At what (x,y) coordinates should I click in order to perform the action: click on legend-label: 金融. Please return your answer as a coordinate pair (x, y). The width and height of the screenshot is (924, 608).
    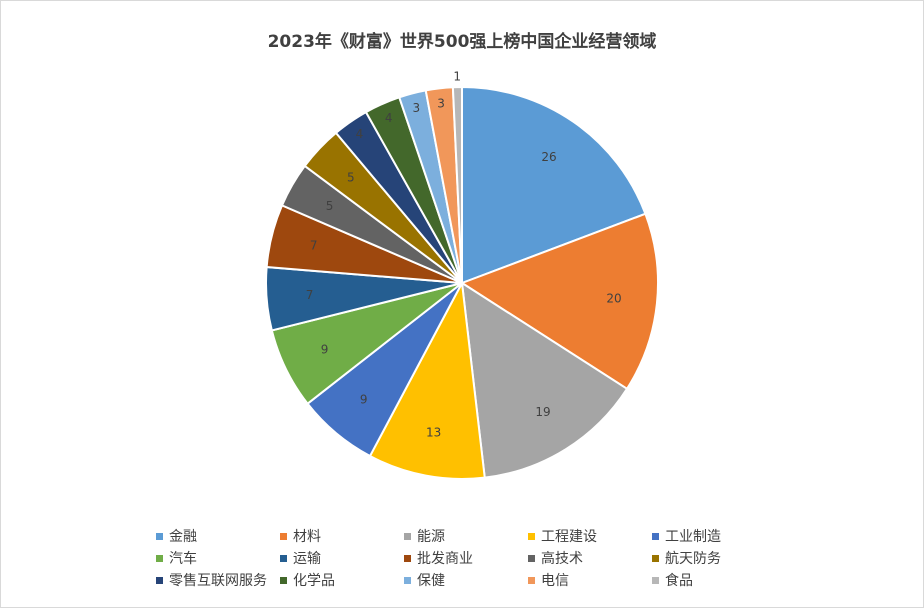
    Looking at the image, I should click on (183, 537).